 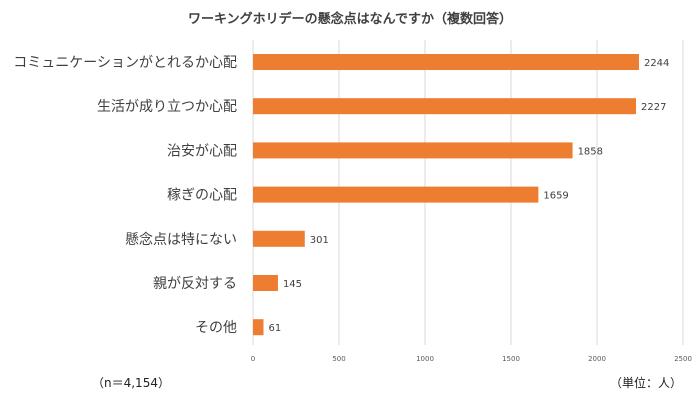 I want to click on x-tick-label: 0, so click(x=253, y=359).